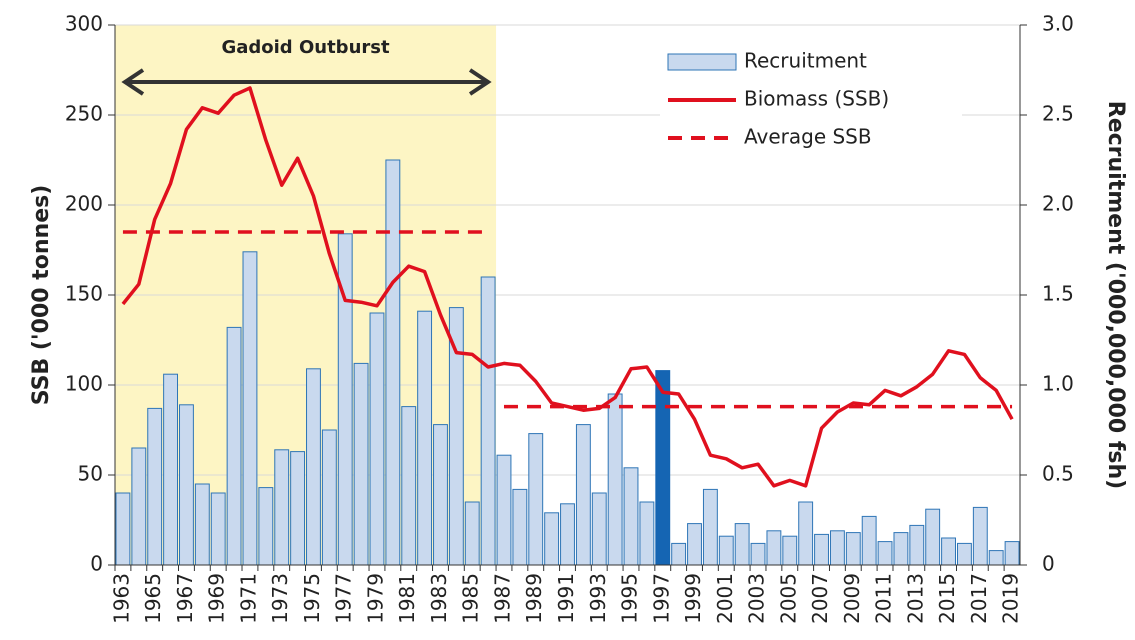 Image resolution: width=1135 pixels, height=640 pixels. Describe the element at coordinates (1115, 295) in the screenshot. I see `y2-axis-label: Recruitment ('000,000,000 fsh)` at that location.